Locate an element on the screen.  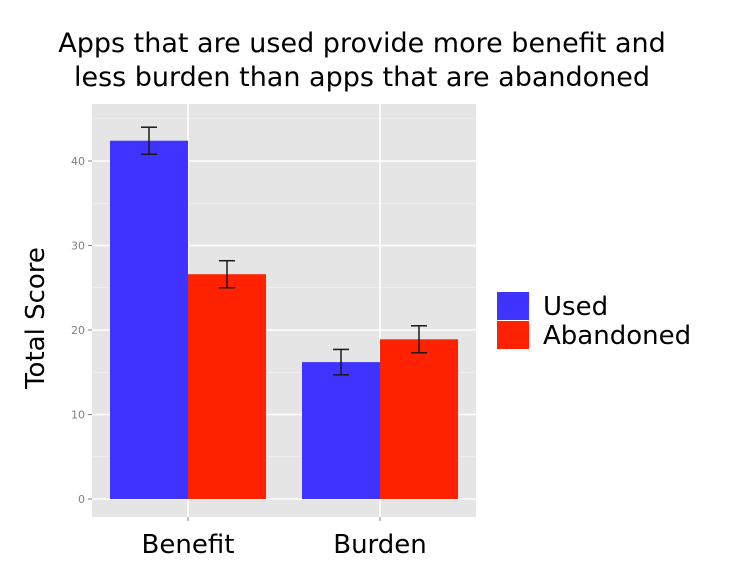
bar-used-burden is located at coordinates (341, 430).